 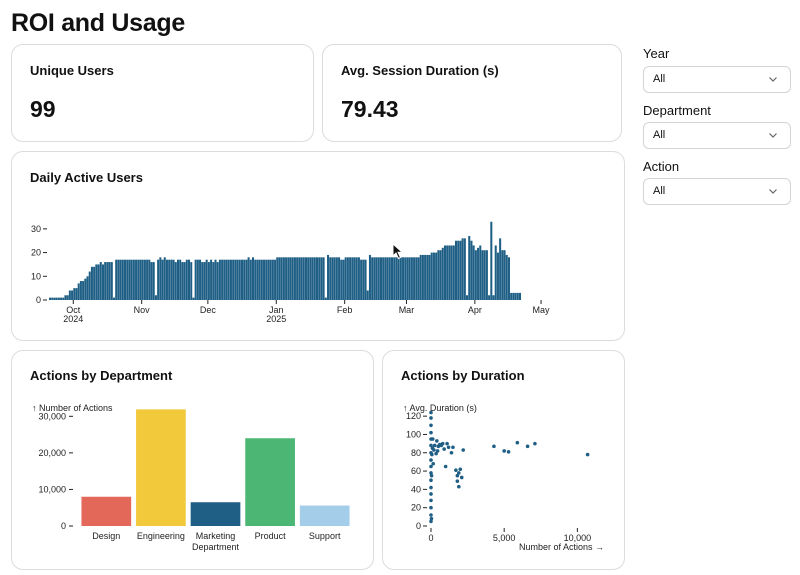 I want to click on daily-active-users-title: Daily Active Users, so click(x=86, y=177).